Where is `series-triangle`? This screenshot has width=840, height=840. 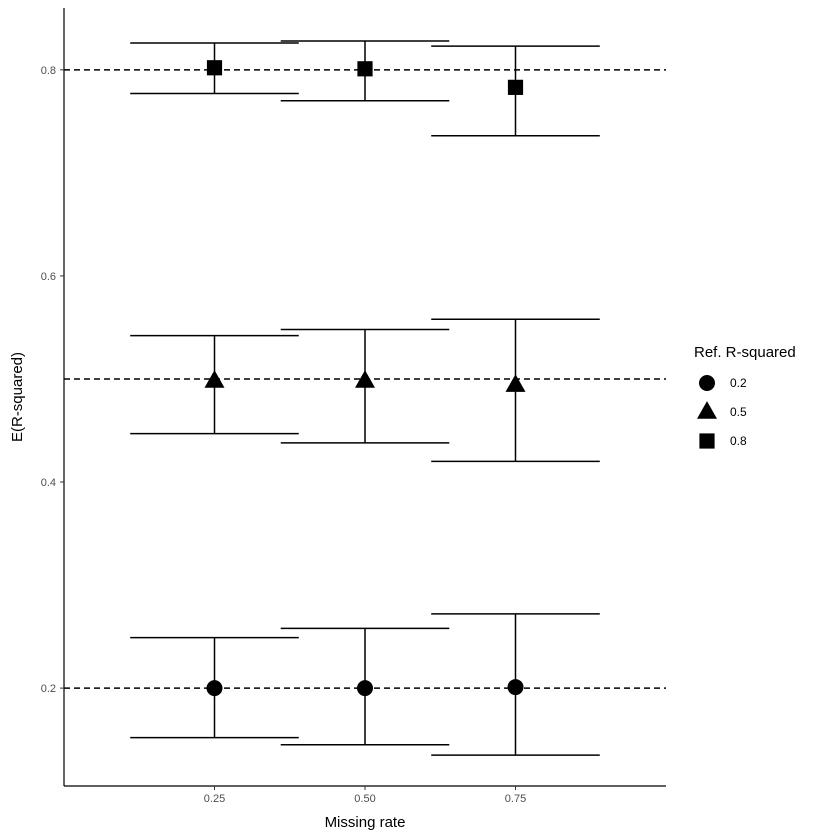 series-triangle is located at coordinates (365, 390).